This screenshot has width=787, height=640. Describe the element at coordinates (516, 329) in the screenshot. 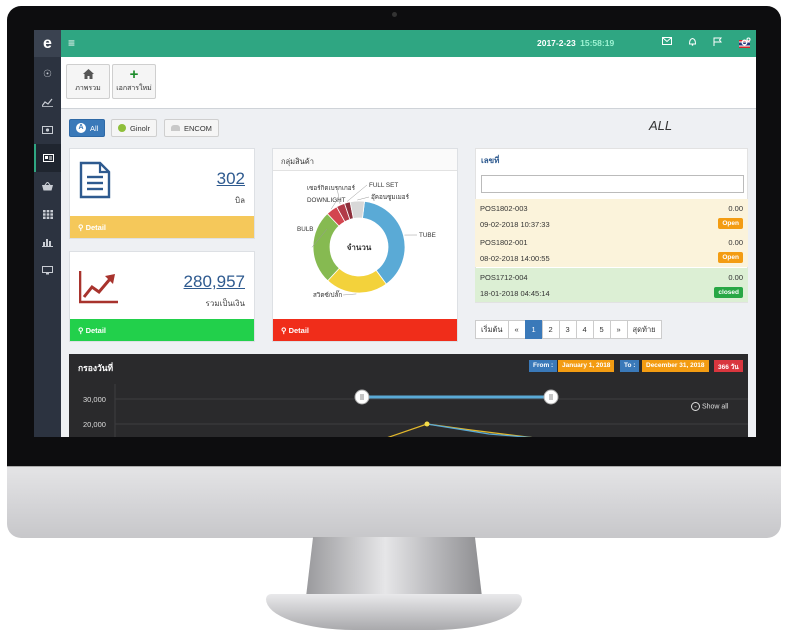

I see `page-prev: «` at that location.